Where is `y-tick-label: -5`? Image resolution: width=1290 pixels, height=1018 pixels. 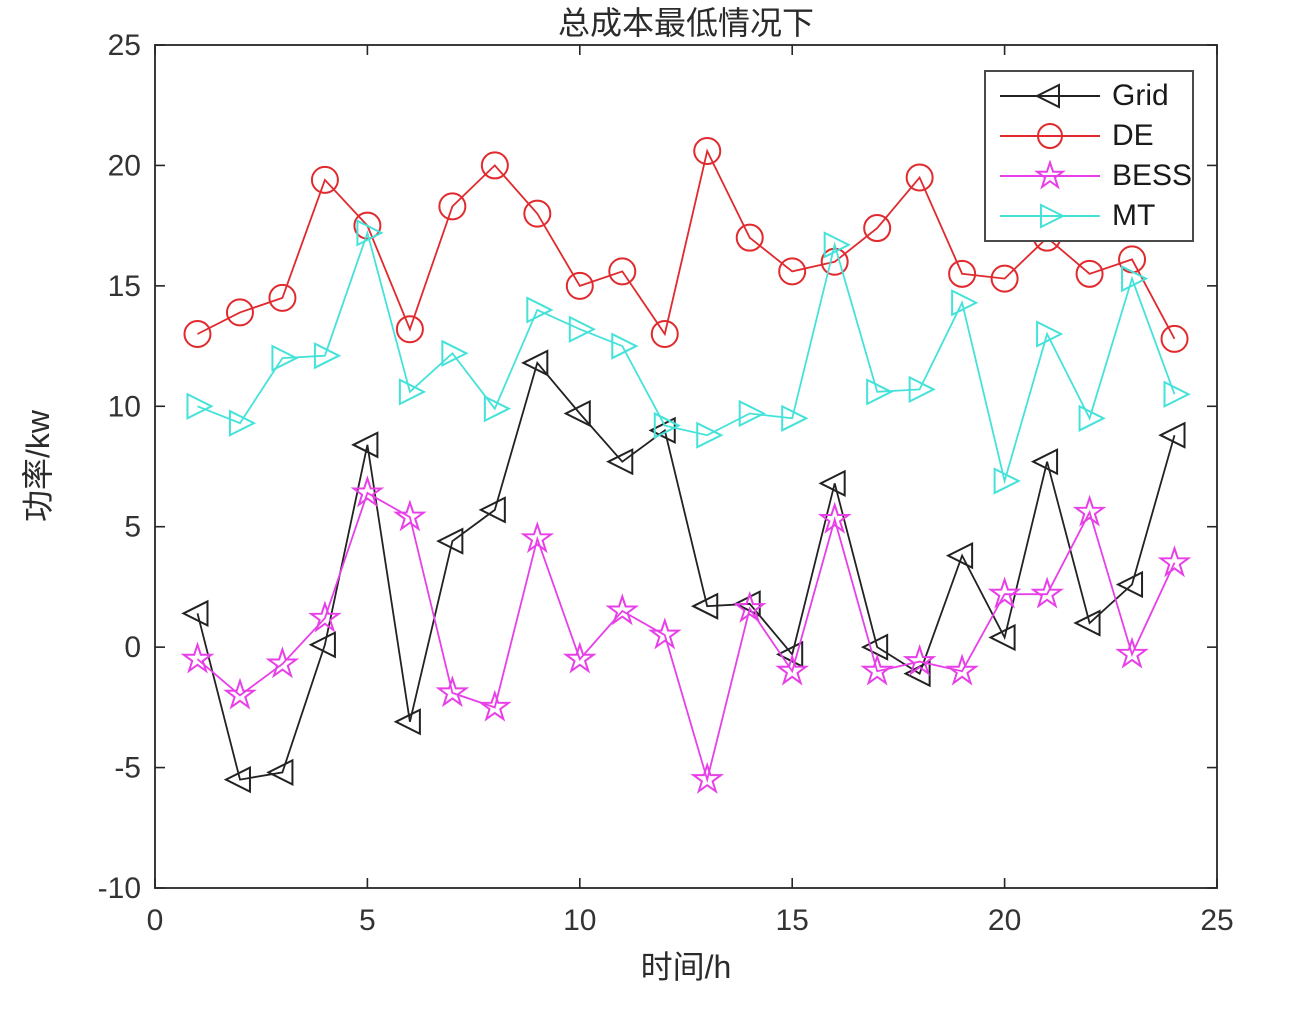 y-tick-label: -5 is located at coordinates (127, 768).